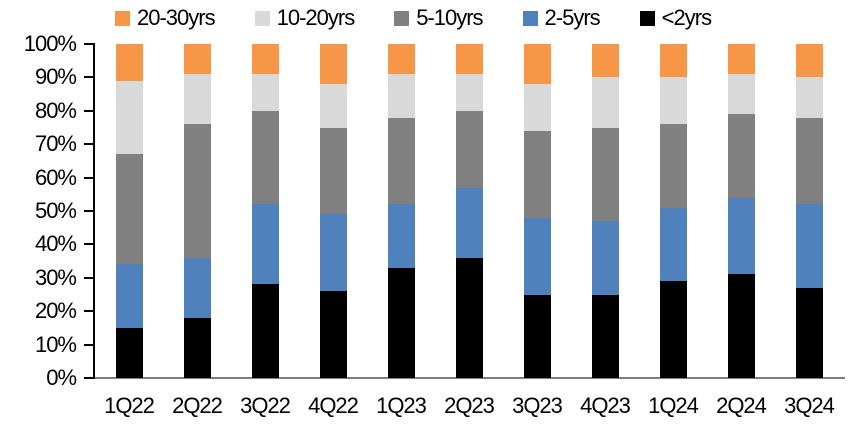  I want to click on y-tick-label: 10%, so click(55, 344).